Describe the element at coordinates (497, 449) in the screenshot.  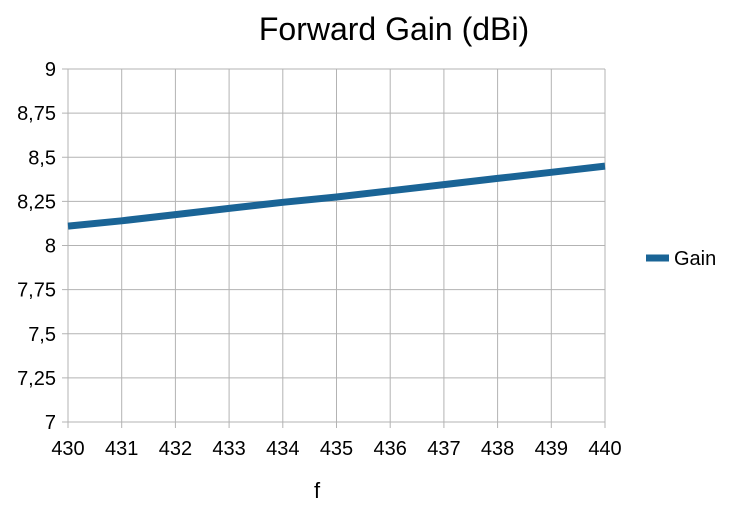
I see `x-tick-label: 438` at that location.